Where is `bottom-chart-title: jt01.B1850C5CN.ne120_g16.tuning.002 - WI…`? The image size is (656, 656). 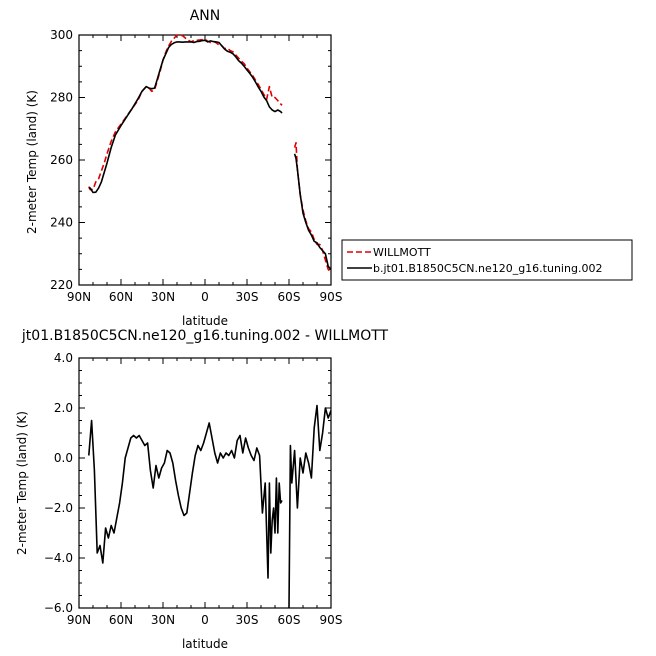
bottom-chart-title: jt01.B1850C5CN.ne120_g16.tuning.002 - WI… is located at coordinates (205, 336).